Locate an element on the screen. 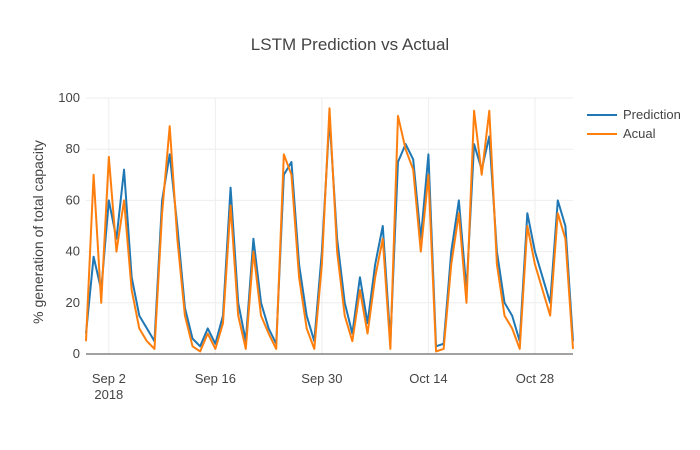  x-tick-label: Oct 28 is located at coordinates (535, 378).